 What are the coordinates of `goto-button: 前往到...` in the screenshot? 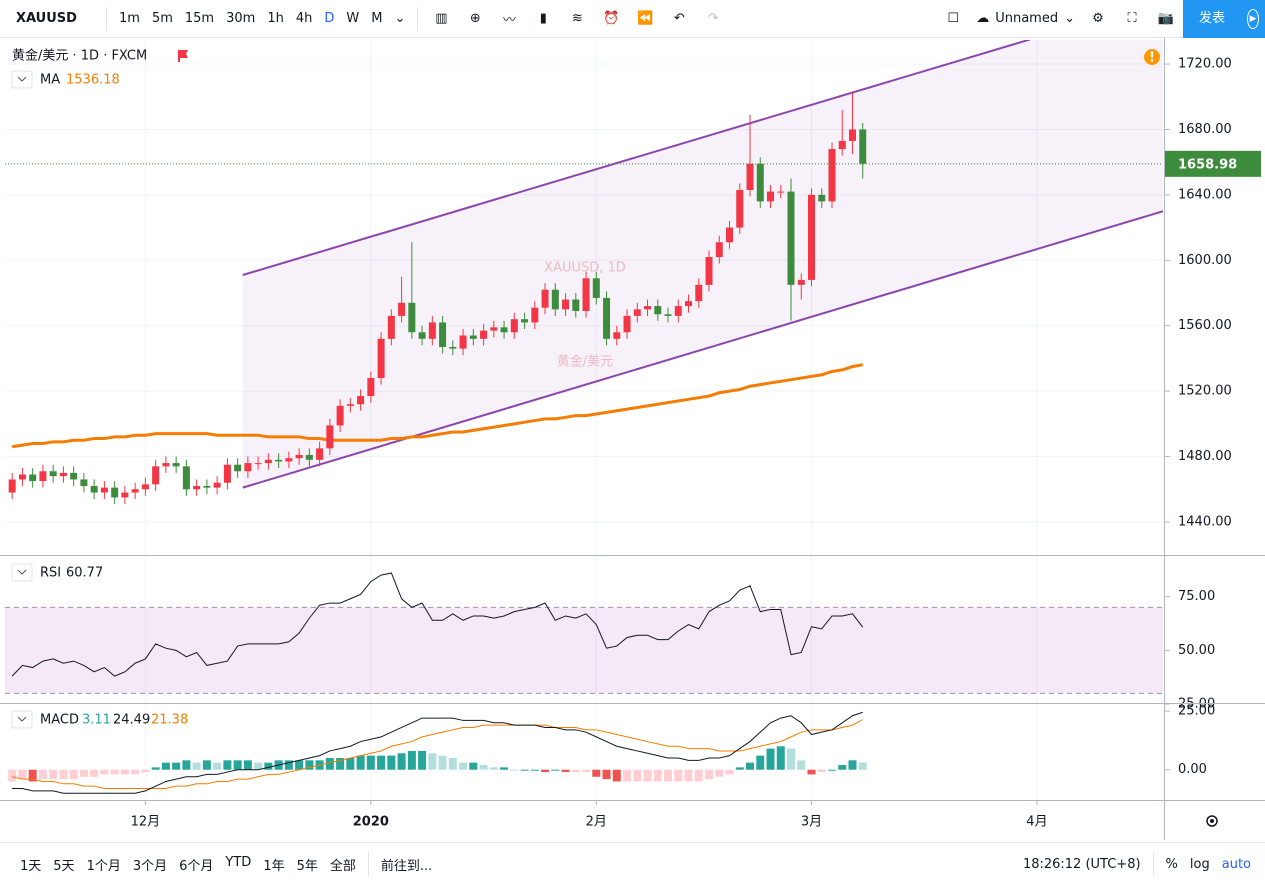 It's located at (406, 866).